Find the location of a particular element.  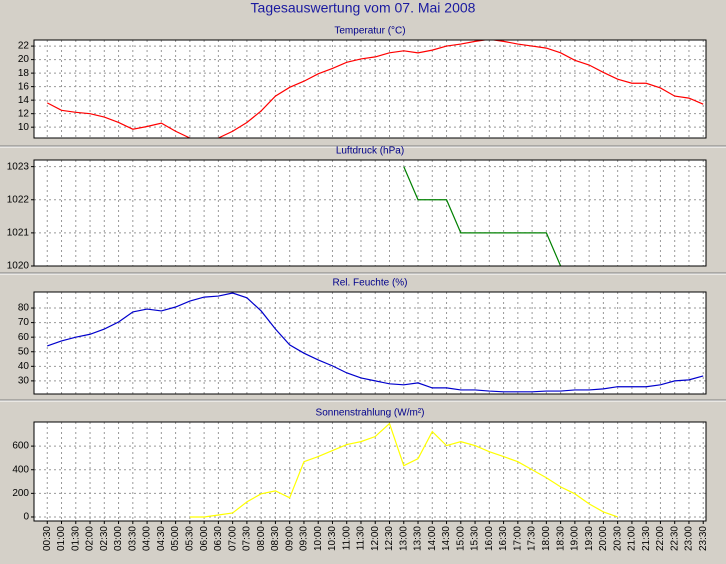

y-tick-label: 30 is located at coordinates (24, 381).